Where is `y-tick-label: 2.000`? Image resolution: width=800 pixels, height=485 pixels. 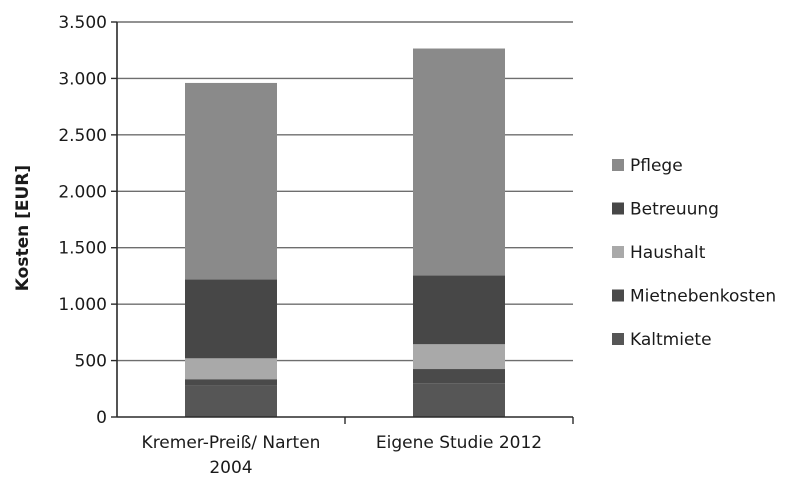
y-tick-label: 2.000 is located at coordinates (82, 192).